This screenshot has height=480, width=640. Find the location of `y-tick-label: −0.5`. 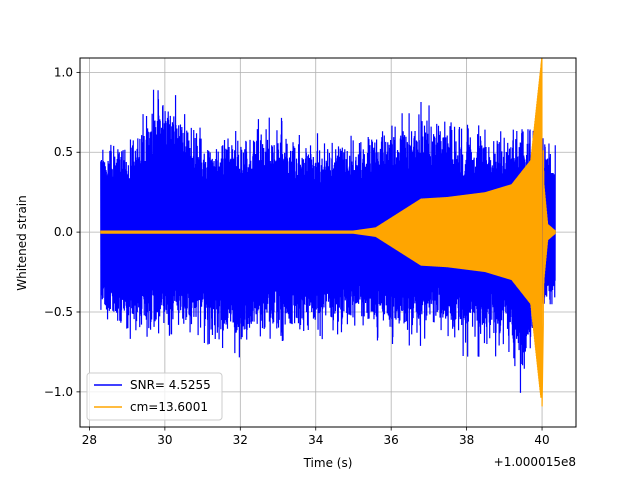

y-tick-label: −0.5 is located at coordinates (58, 312).